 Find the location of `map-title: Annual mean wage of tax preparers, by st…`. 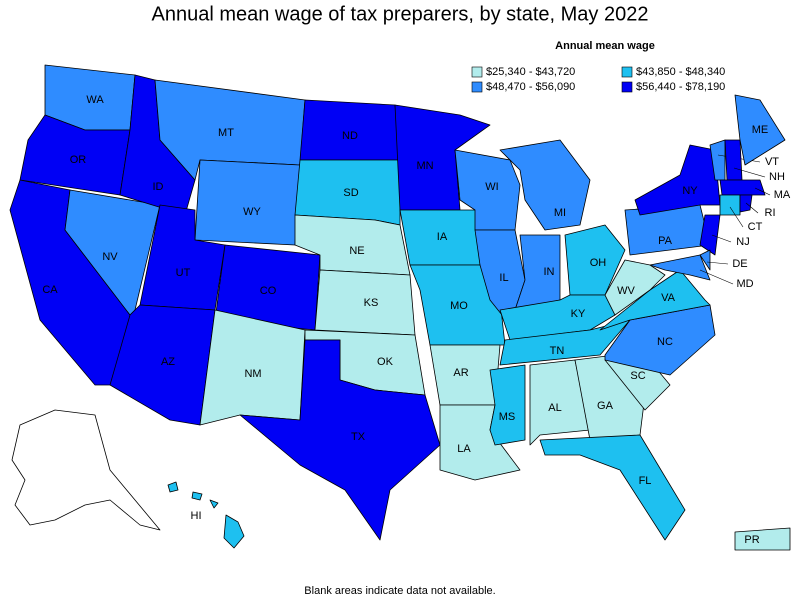

map-title: Annual mean wage of tax preparers, by st… is located at coordinates (400, 14).